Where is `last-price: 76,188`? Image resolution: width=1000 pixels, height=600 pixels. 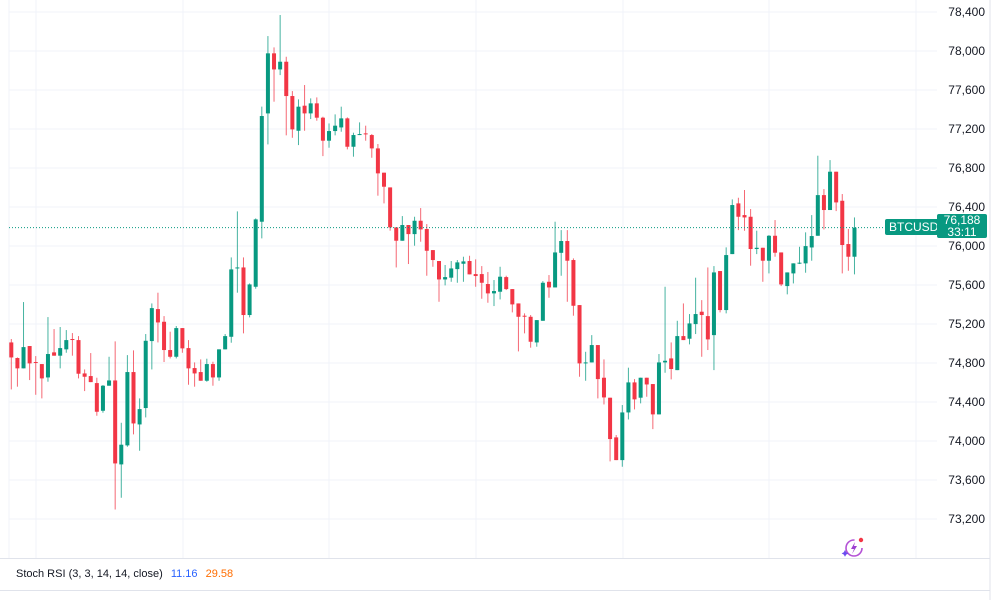 last-price: 76,188 is located at coordinates (962, 220).